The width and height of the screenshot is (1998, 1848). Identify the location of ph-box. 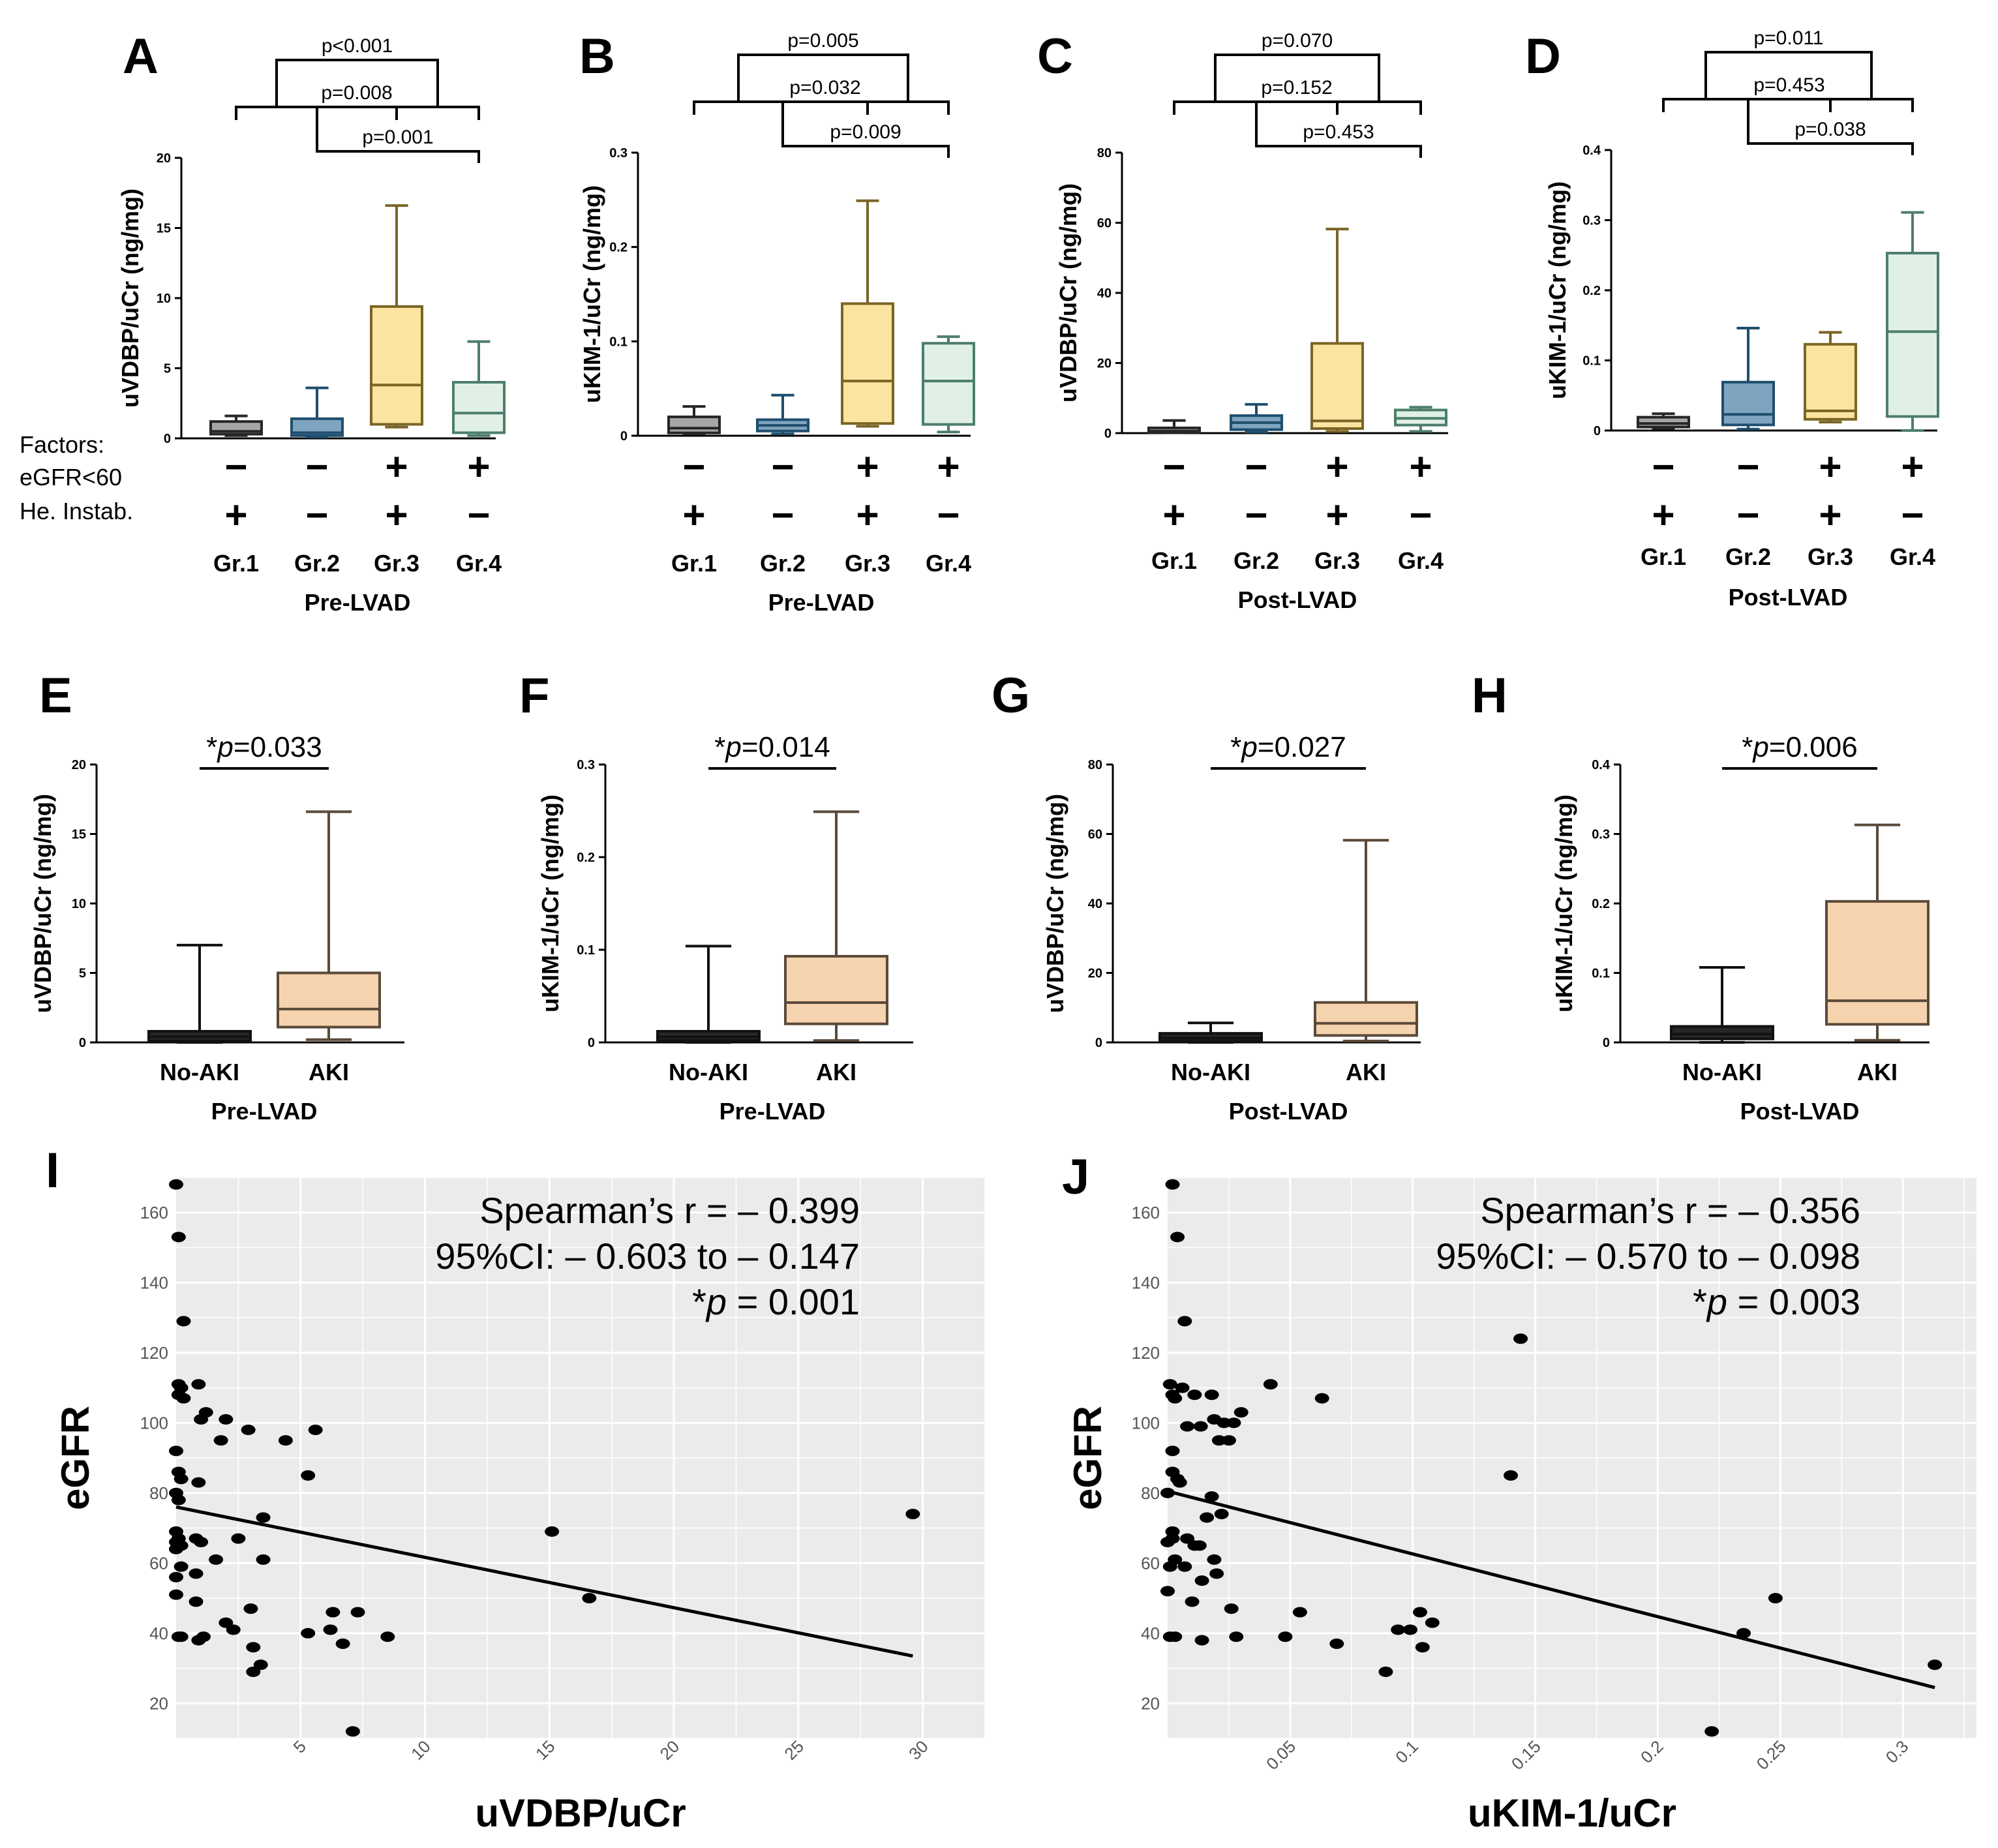
(1722, 1032).